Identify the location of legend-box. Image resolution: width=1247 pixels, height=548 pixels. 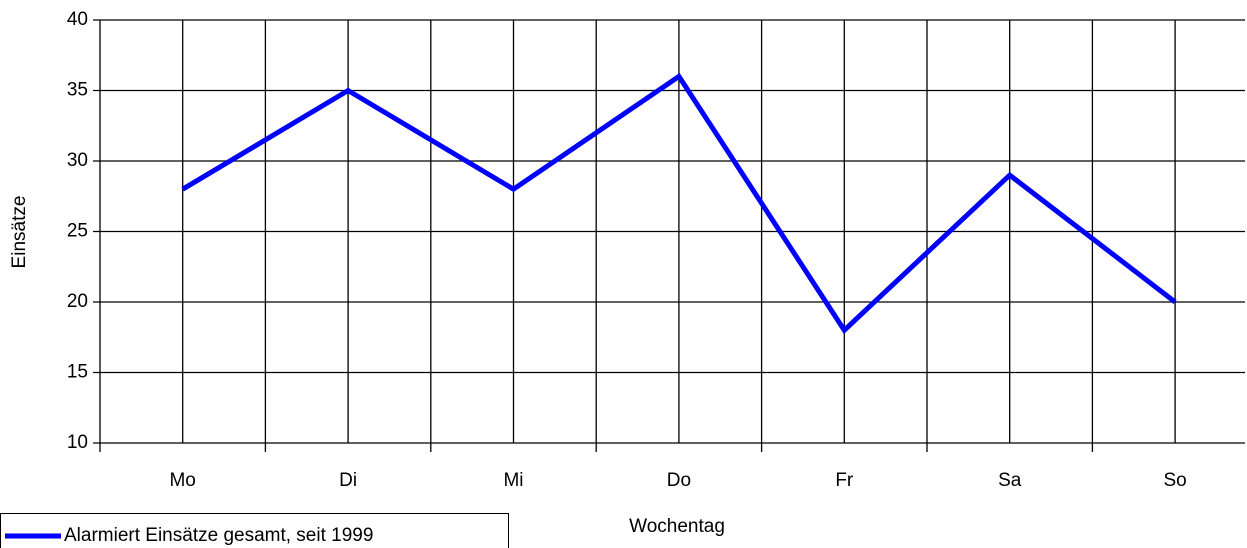
(254, 530).